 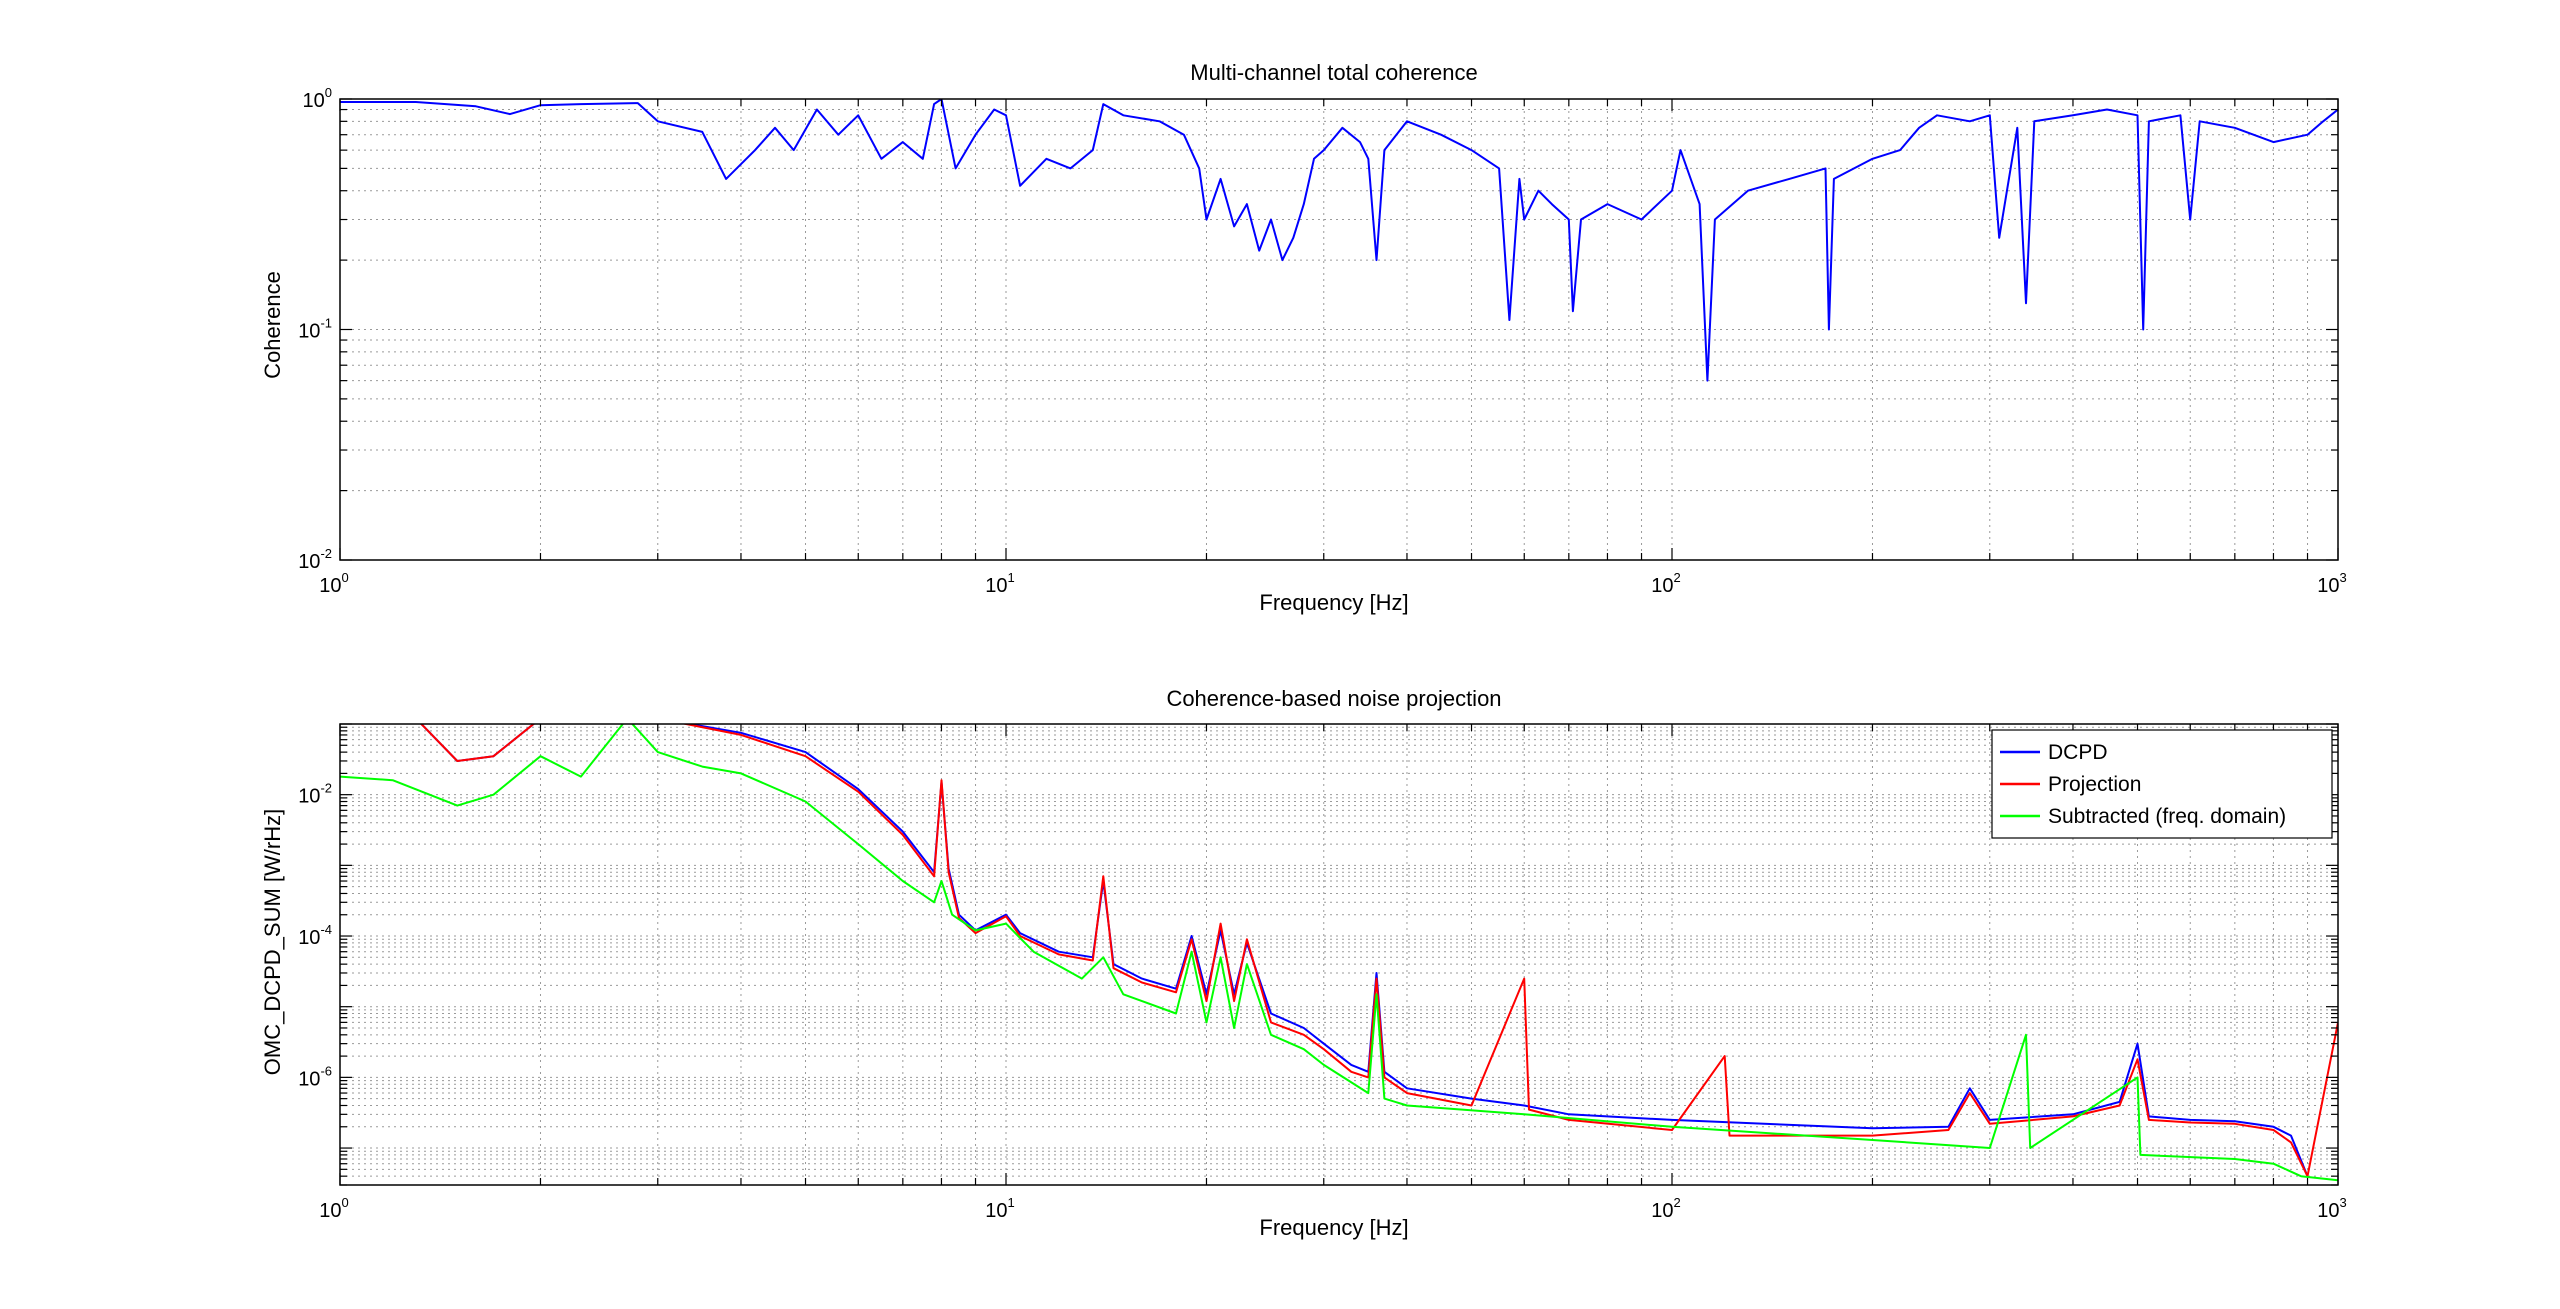 What do you see at coordinates (315, 1076) in the screenshot?
I see `y-tick-label: 10⁻⁶` at bounding box center [315, 1076].